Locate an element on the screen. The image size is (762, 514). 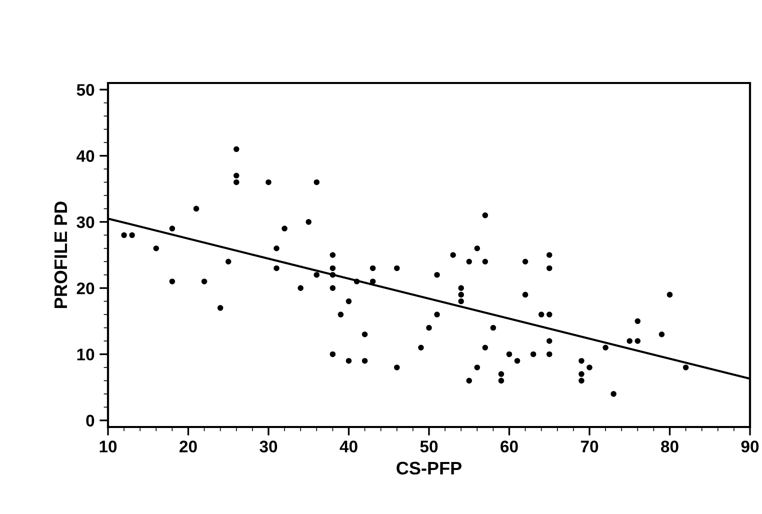
x-tick-label: 90 is located at coordinates (750, 446).